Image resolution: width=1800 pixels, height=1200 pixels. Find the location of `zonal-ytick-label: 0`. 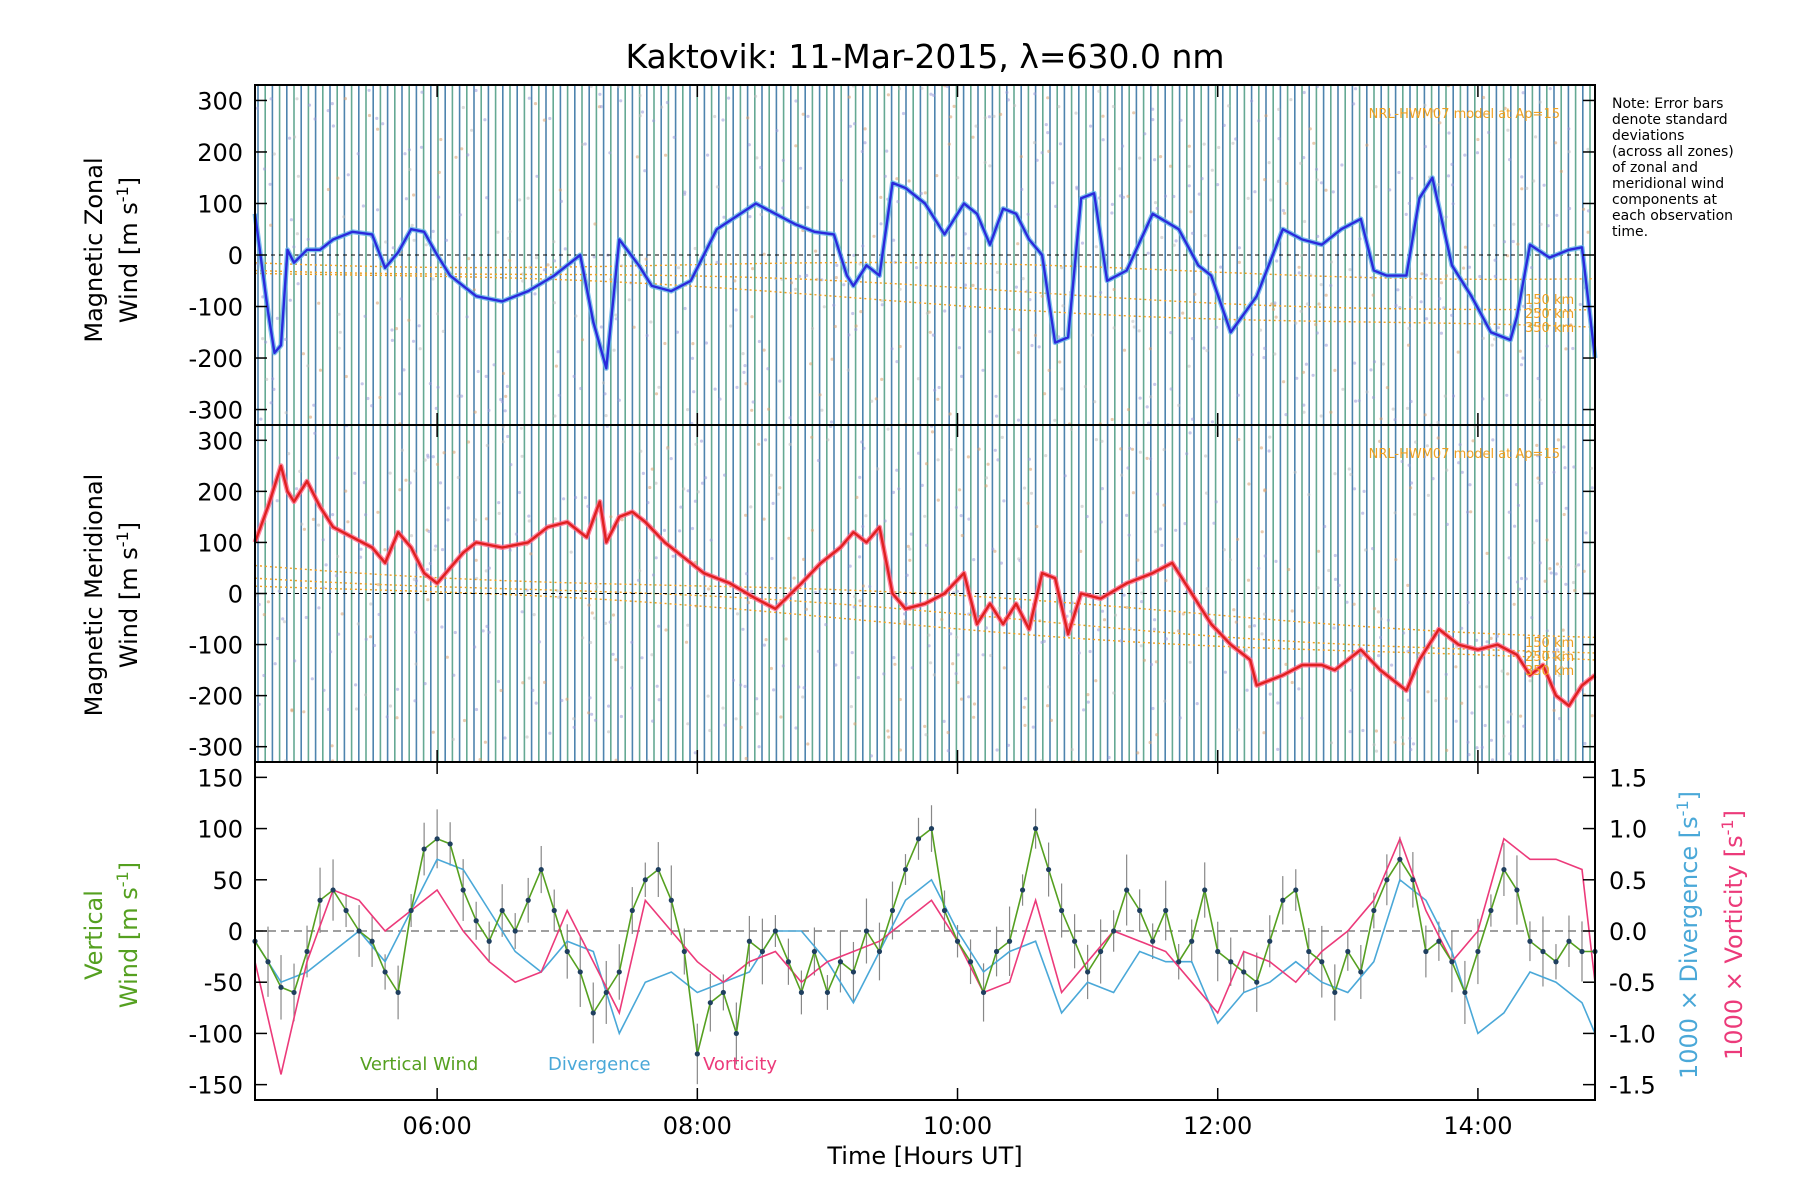

zonal-ytick-label: 0 is located at coordinates (235, 256).